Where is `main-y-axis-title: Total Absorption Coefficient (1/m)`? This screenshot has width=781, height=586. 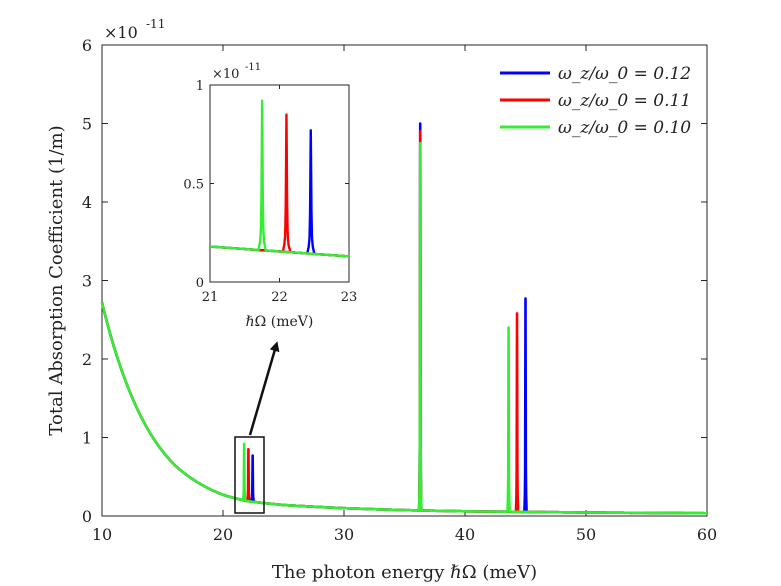
main-y-axis-title: Total Absorption Coefficient (1/m) is located at coordinates (56, 280).